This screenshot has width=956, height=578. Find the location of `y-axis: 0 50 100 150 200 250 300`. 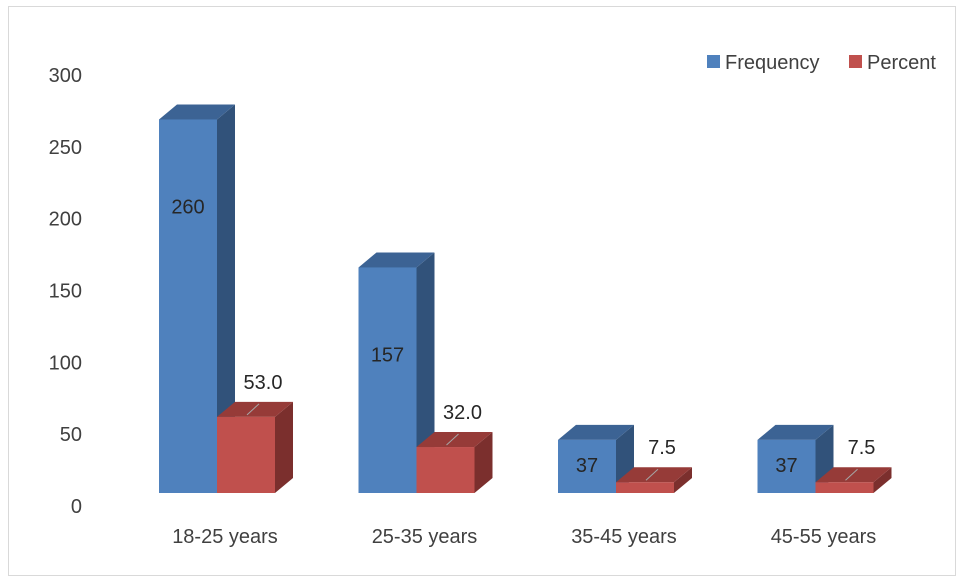

y-axis: 0 50 100 150 200 250 300 is located at coordinates (65, 291).